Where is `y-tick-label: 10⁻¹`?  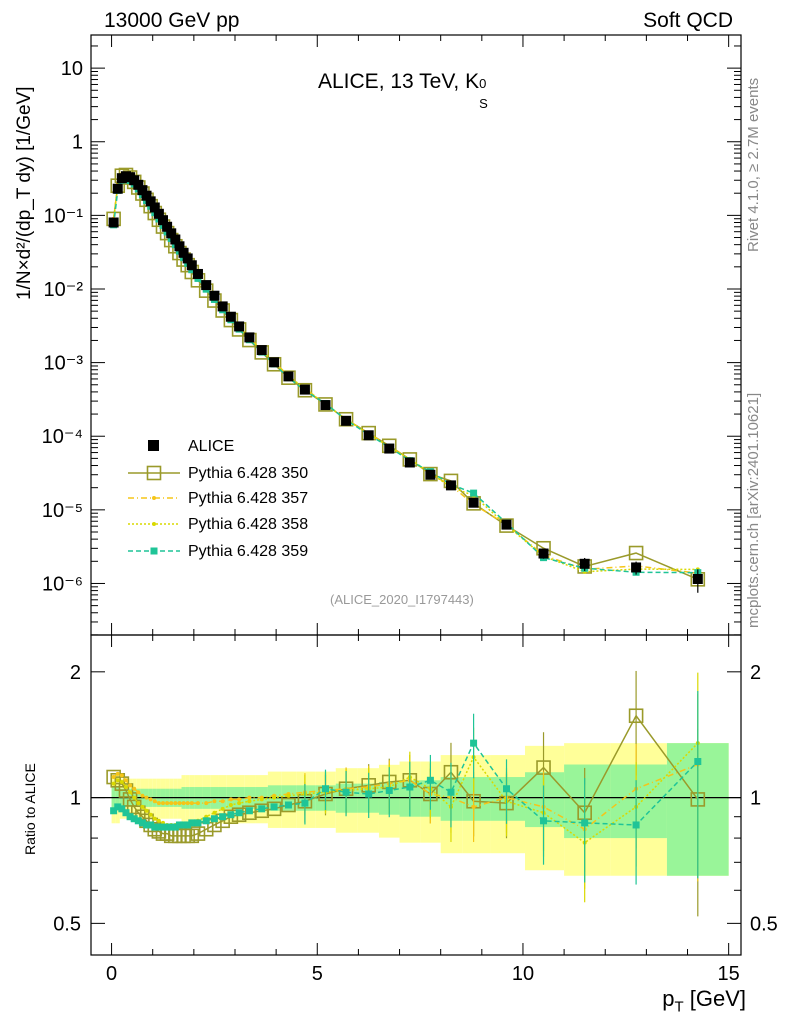
y-tick-label: 10⁻¹ is located at coordinates (64, 216).